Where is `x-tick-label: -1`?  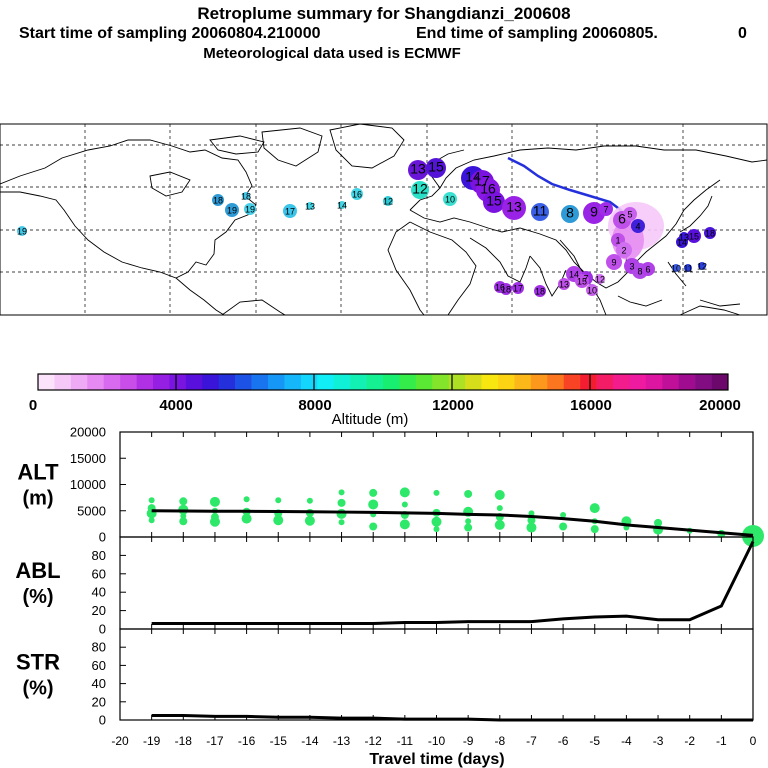
x-tick-label: -1 is located at coordinates (721, 741).